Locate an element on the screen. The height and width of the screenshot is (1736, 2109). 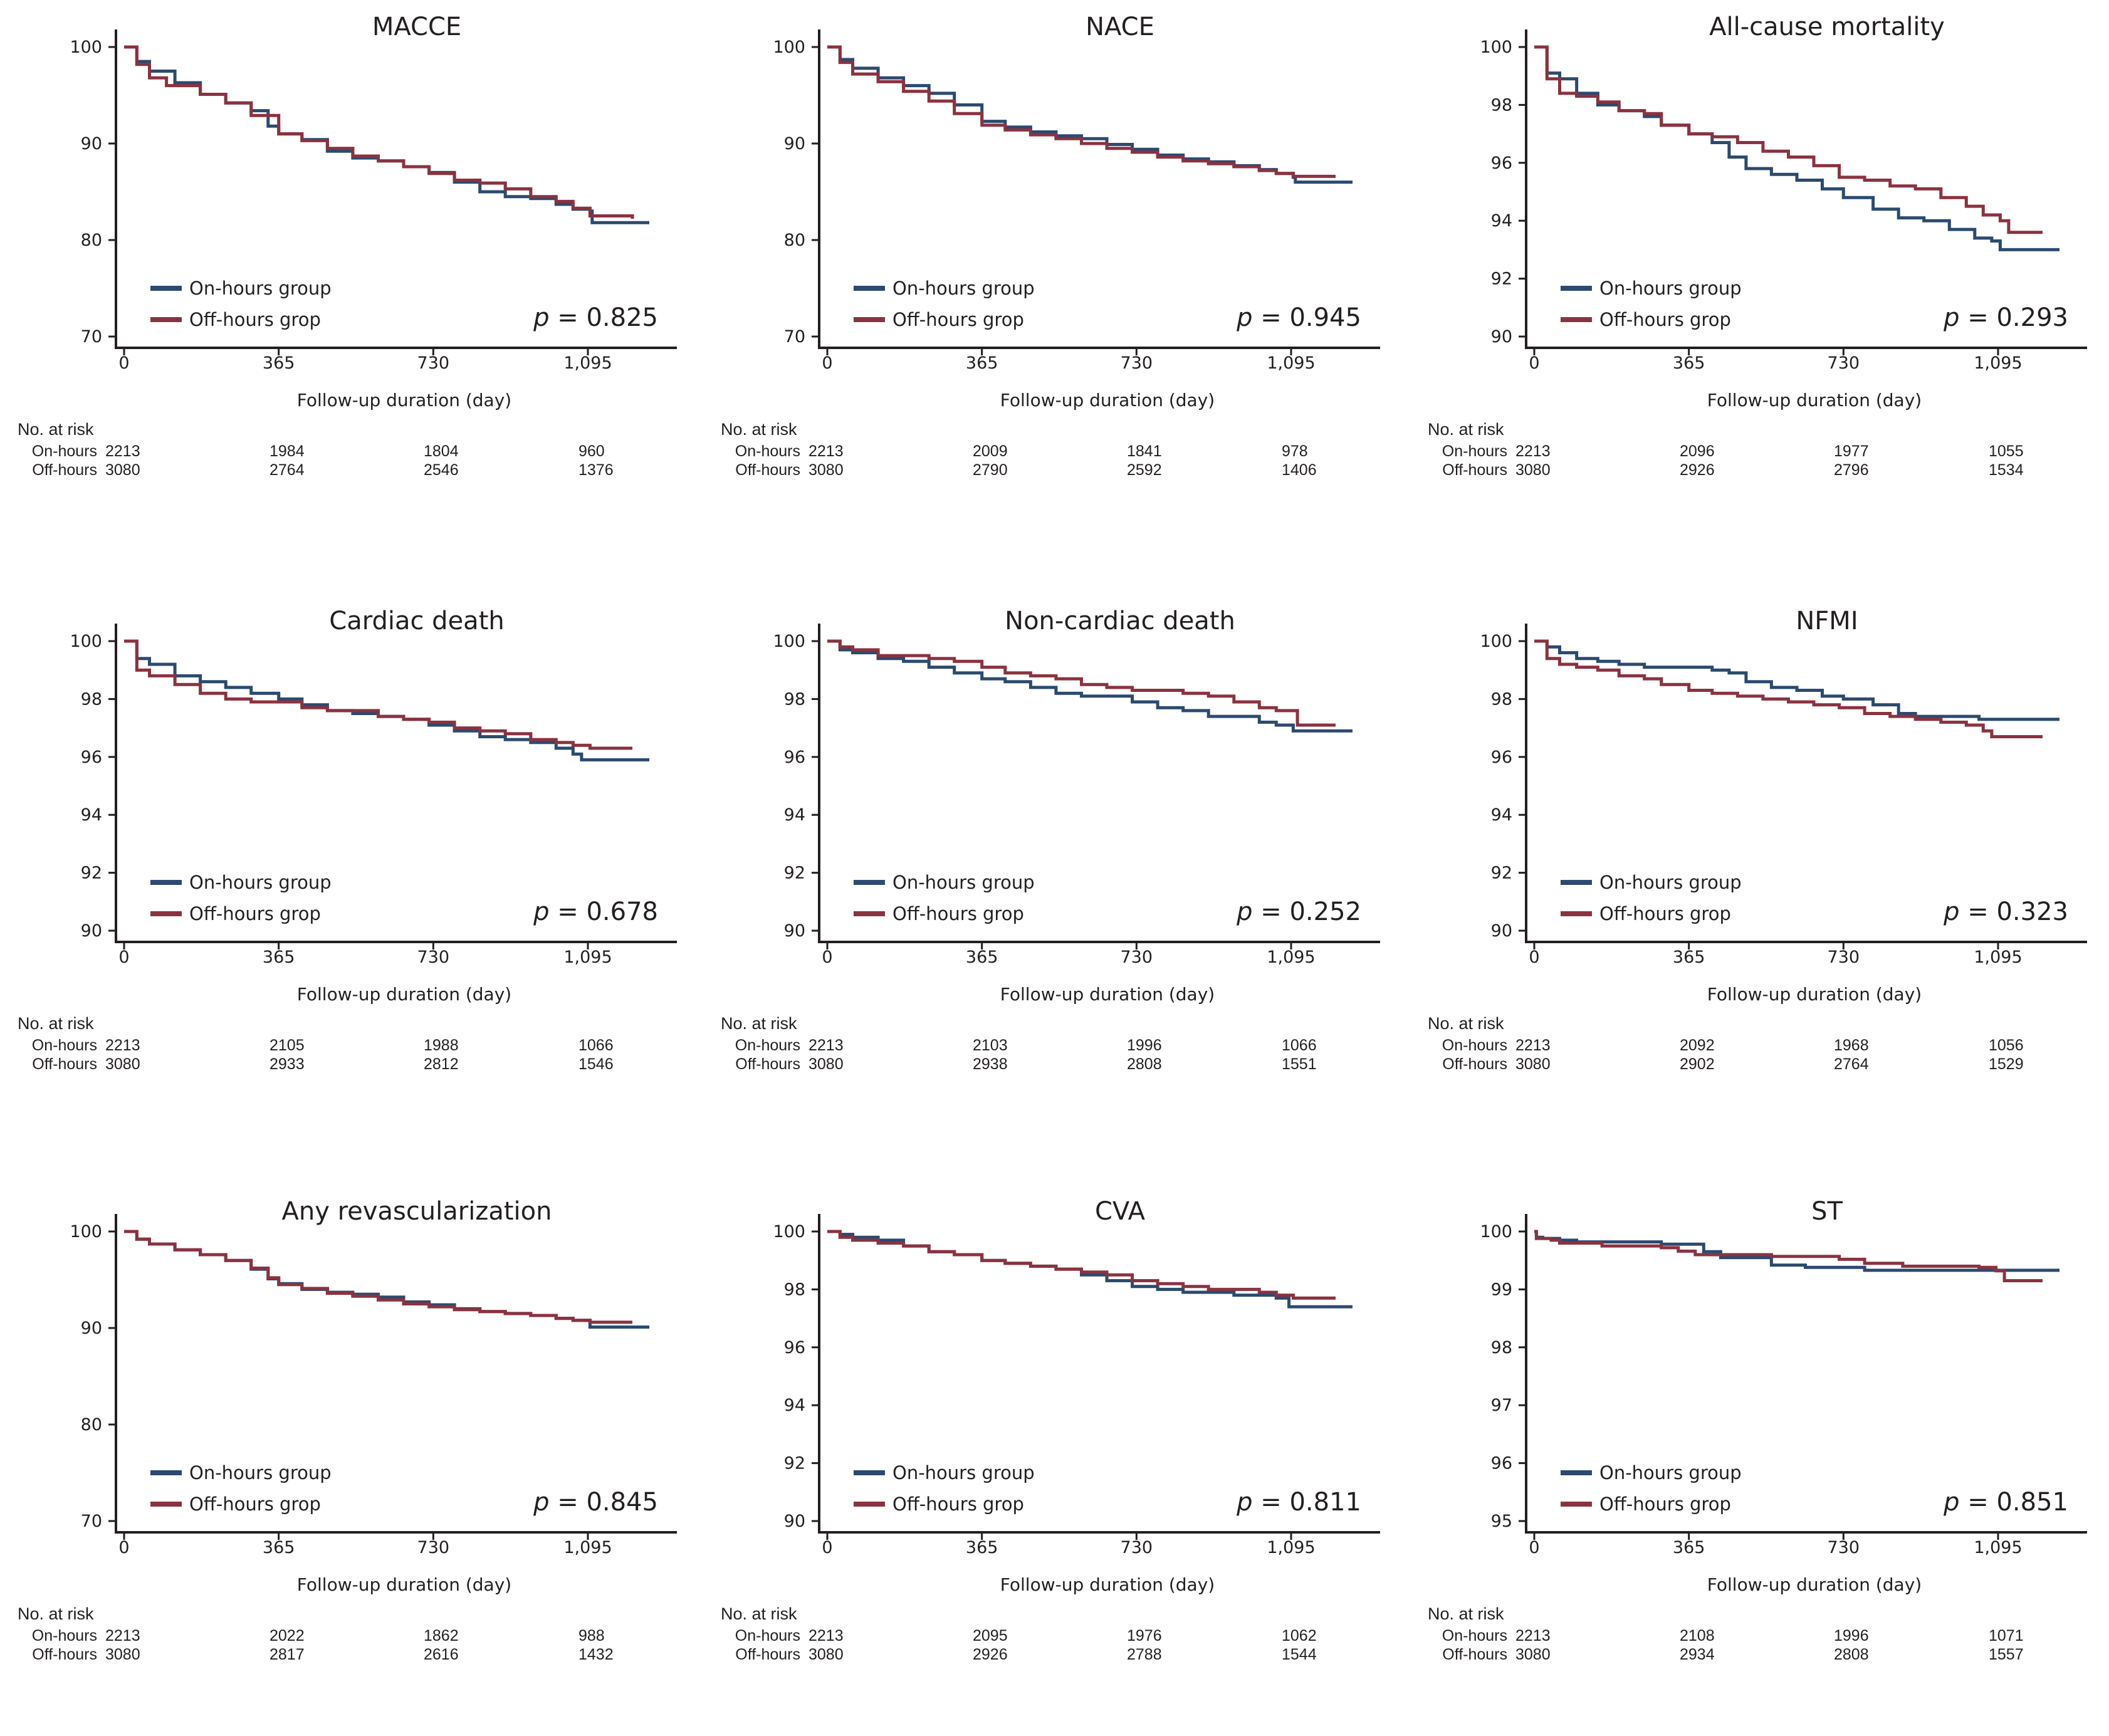
chart-title: All-cause mortality is located at coordinates (1827, 27).